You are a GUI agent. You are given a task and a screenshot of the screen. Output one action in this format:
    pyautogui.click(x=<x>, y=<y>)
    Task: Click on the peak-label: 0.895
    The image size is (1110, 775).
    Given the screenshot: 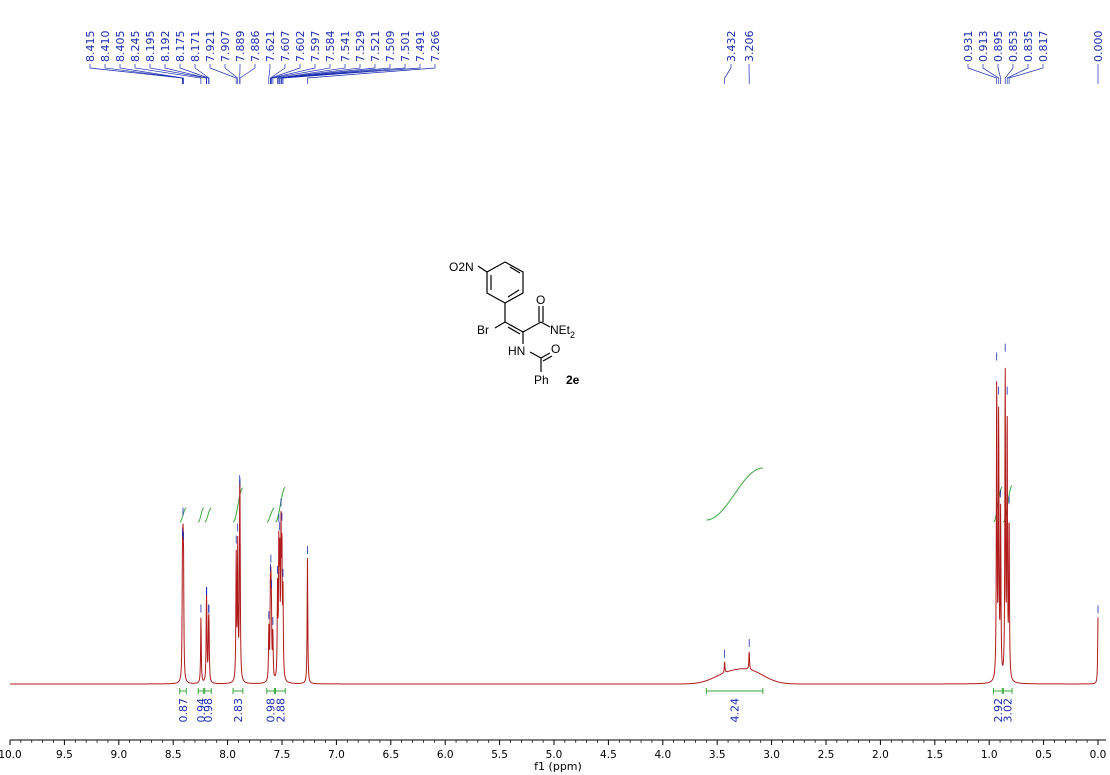 What is the action you would take?
    pyautogui.click(x=998, y=47)
    